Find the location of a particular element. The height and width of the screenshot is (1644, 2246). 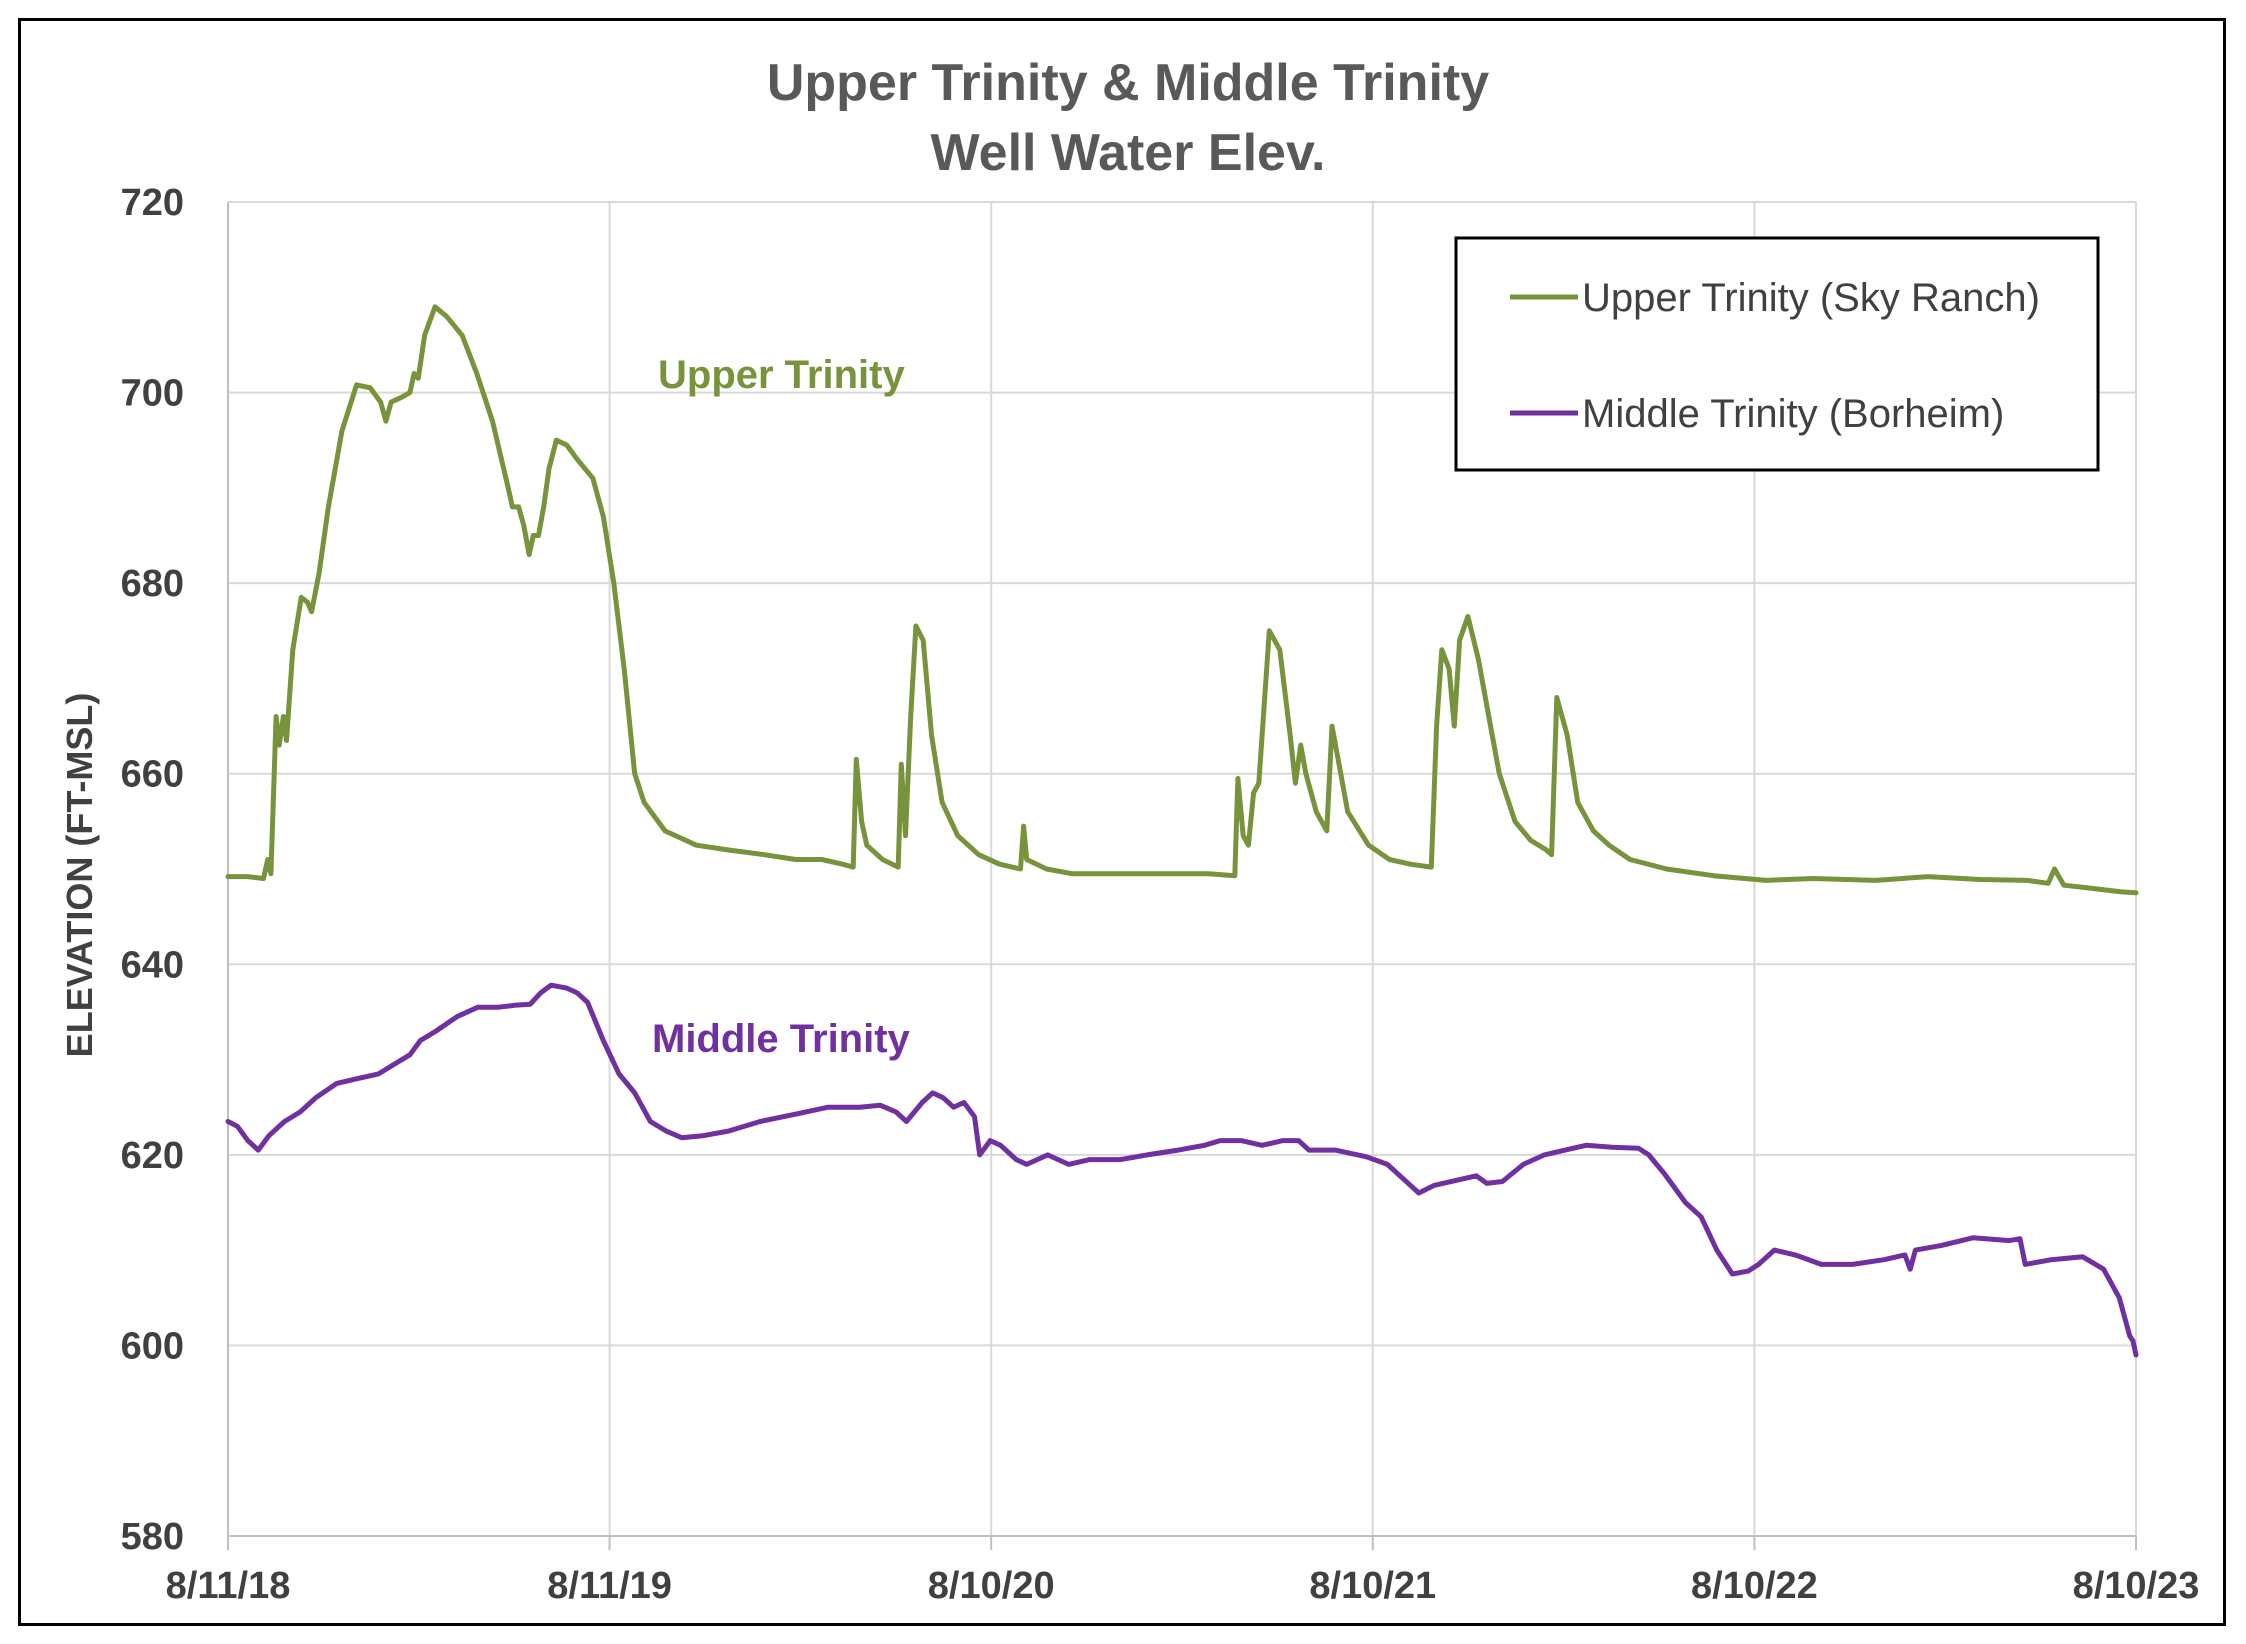

x-tick-label: 8/10/21 is located at coordinates (1372, 1586).